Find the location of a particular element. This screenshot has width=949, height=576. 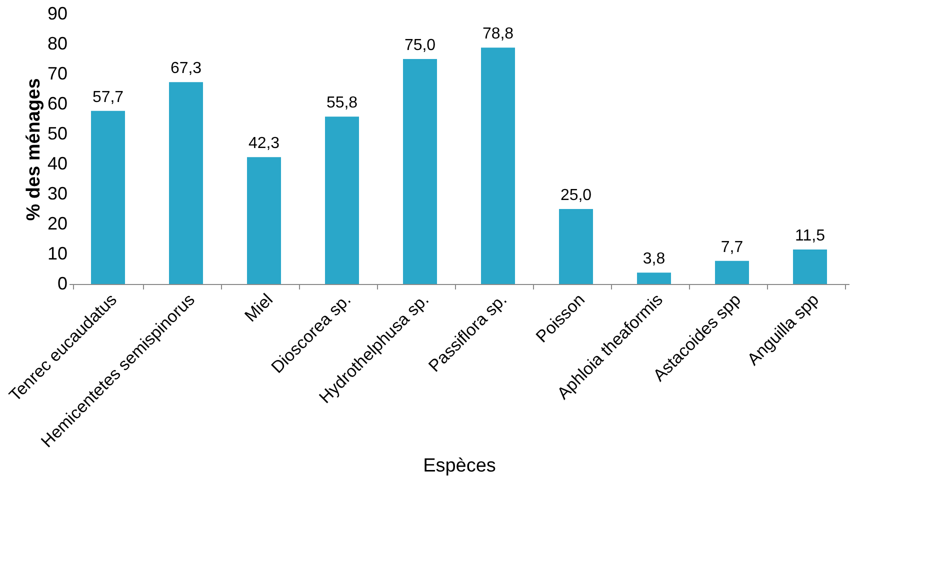

data-label: 57,7 is located at coordinates (108, 97).